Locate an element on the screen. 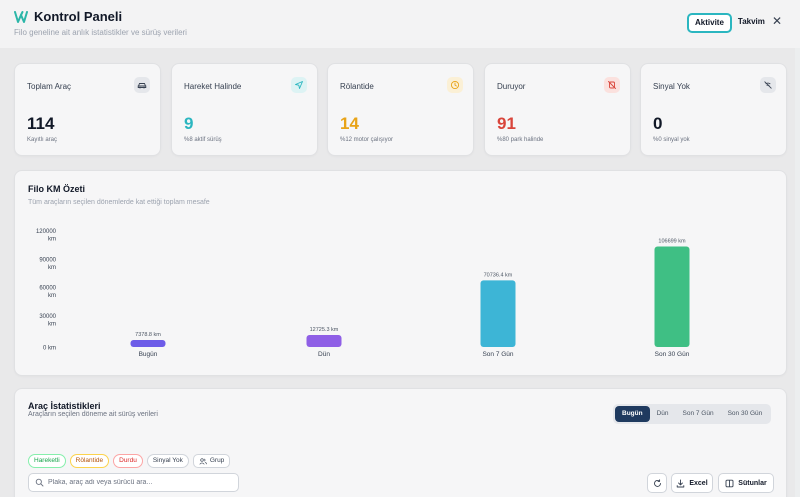 The width and height of the screenshot is (800, 497). stat-label: Rölantide is located at coordinates (357, 86).